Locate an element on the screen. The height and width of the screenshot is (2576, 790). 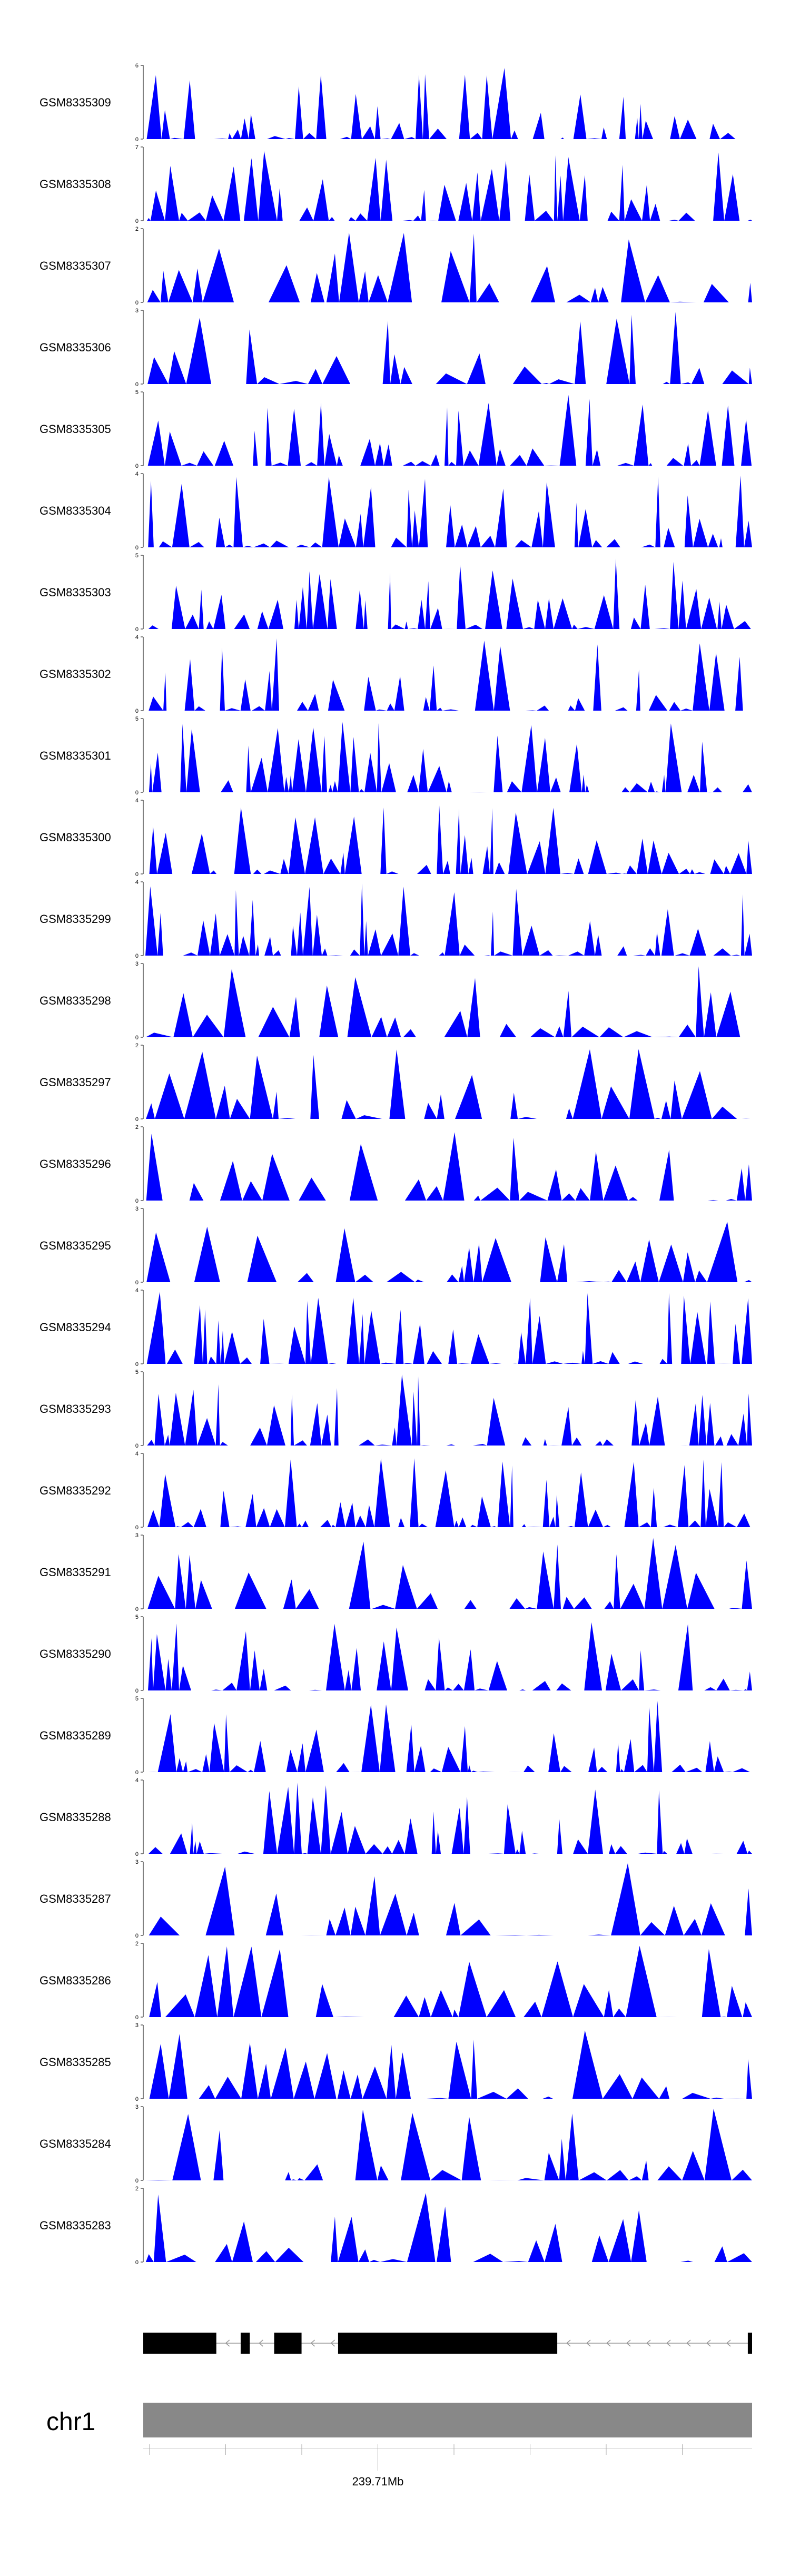
track-label: GSM8335284 is located at coordinates (75, 2143).